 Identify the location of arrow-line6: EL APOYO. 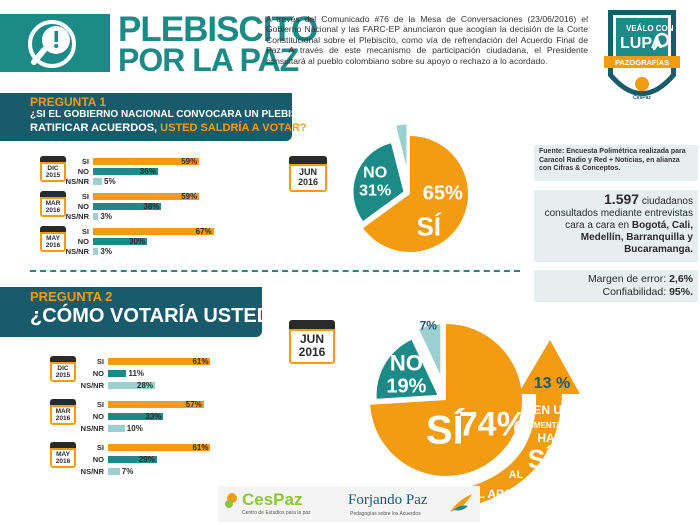
(499, 494).